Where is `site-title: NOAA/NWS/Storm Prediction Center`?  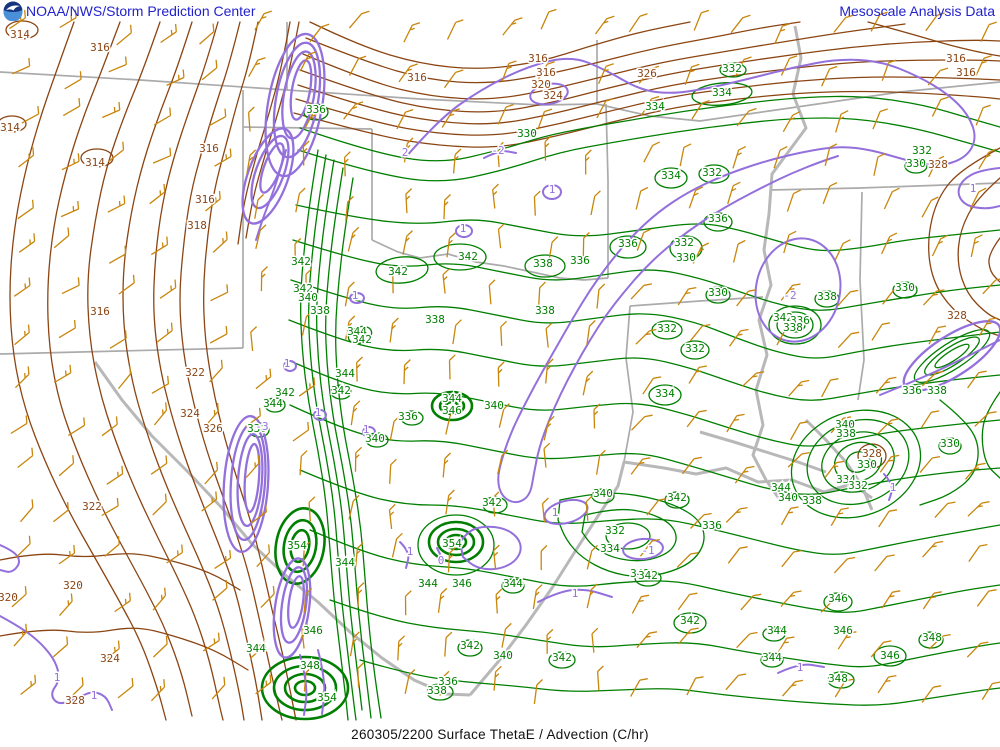
site-title: NOAA/NWS/Storm Prediction Center is located at coordinates (141, 11).